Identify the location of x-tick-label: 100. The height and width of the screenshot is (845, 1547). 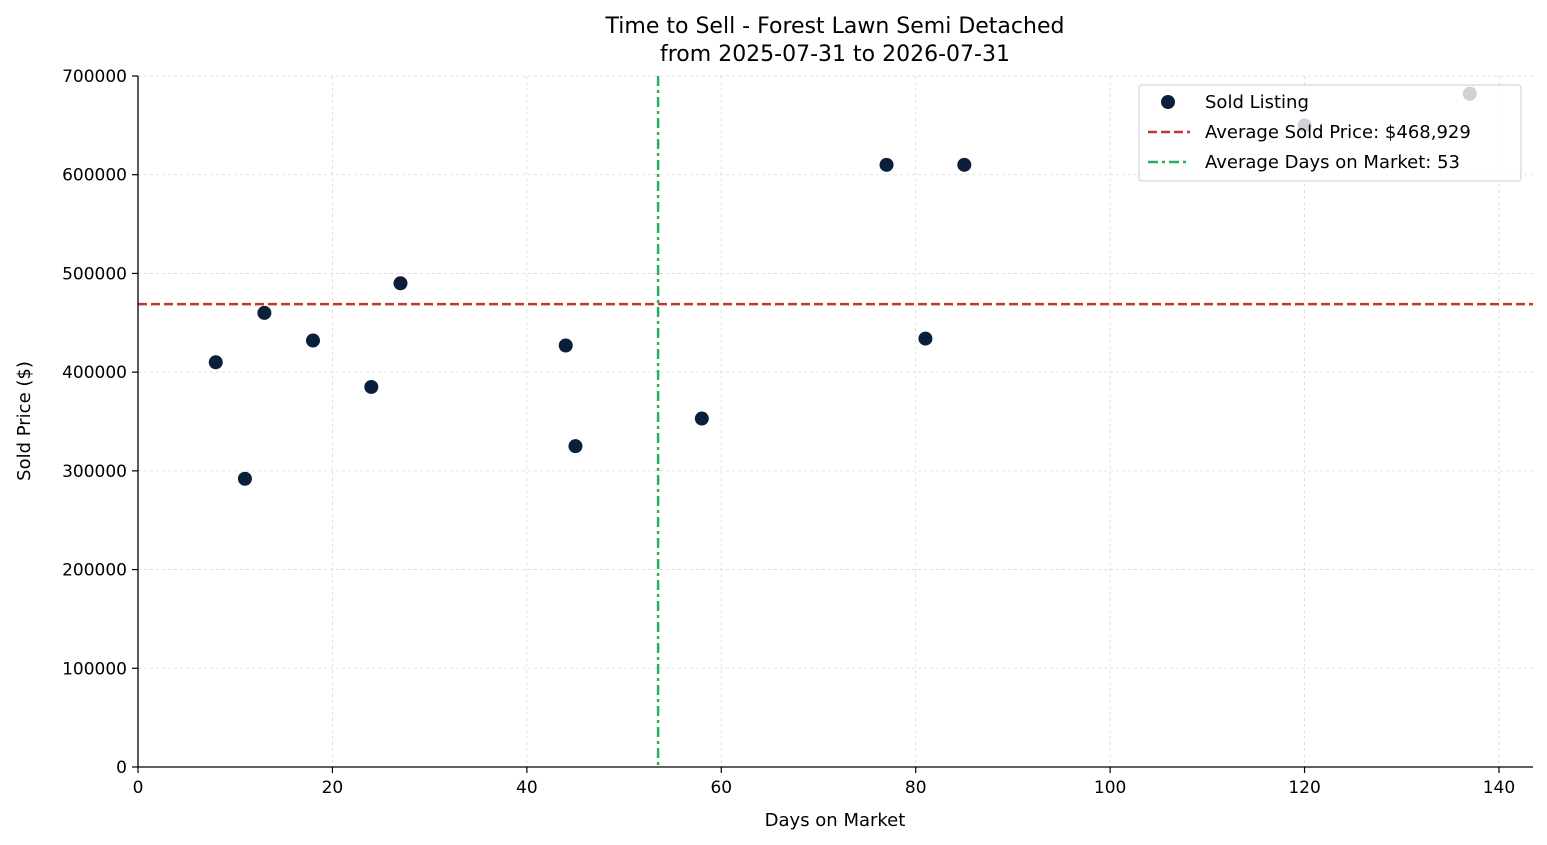
(1110, 788).